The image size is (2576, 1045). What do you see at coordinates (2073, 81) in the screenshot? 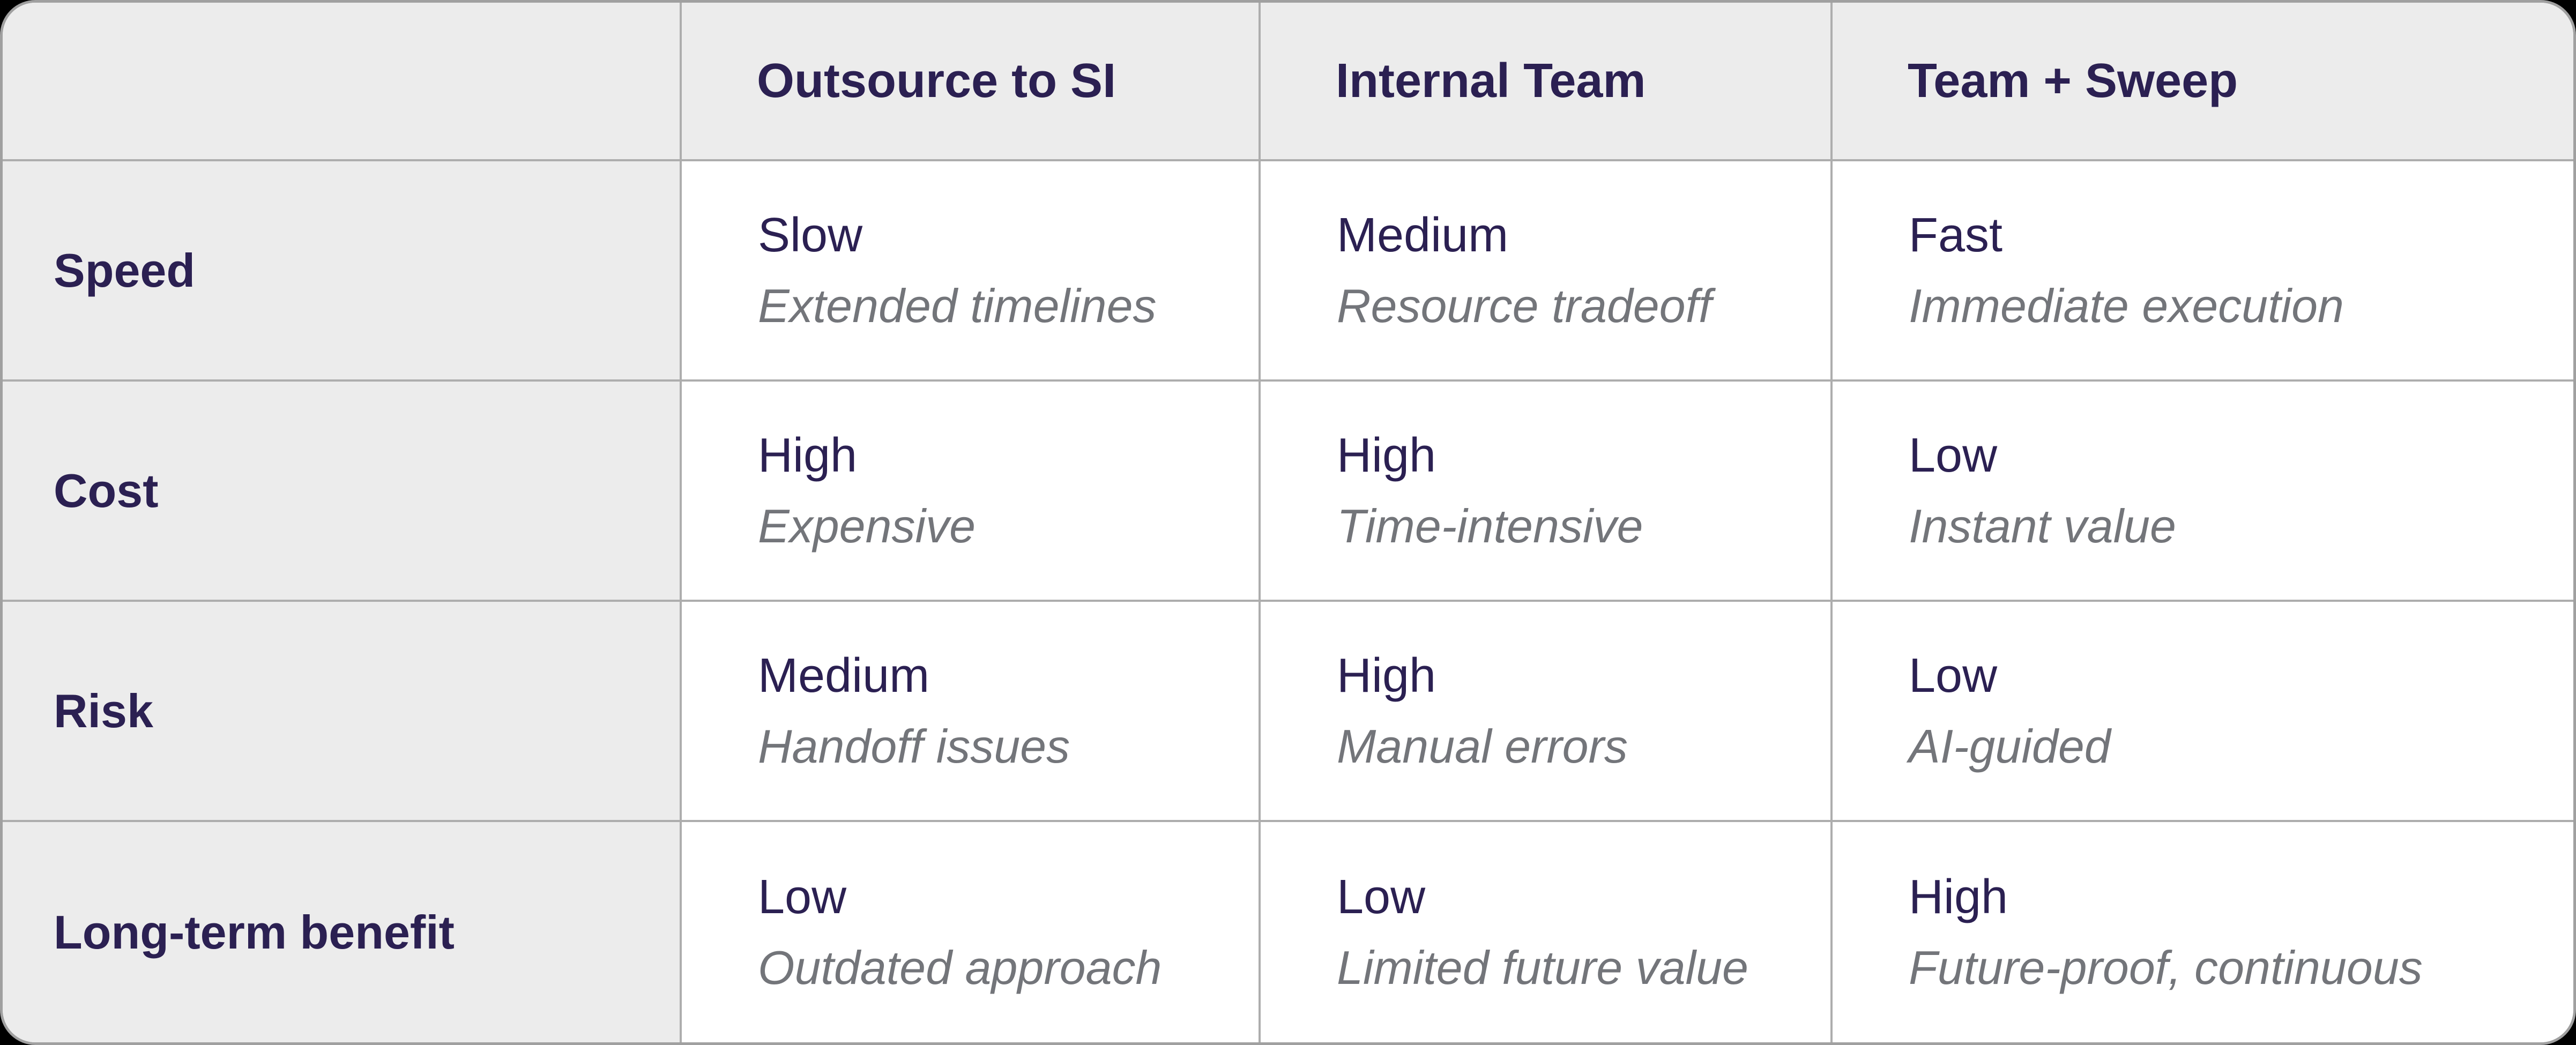
I see `column-header-label: Team + Sweep` at bounding box center [2073, 81].